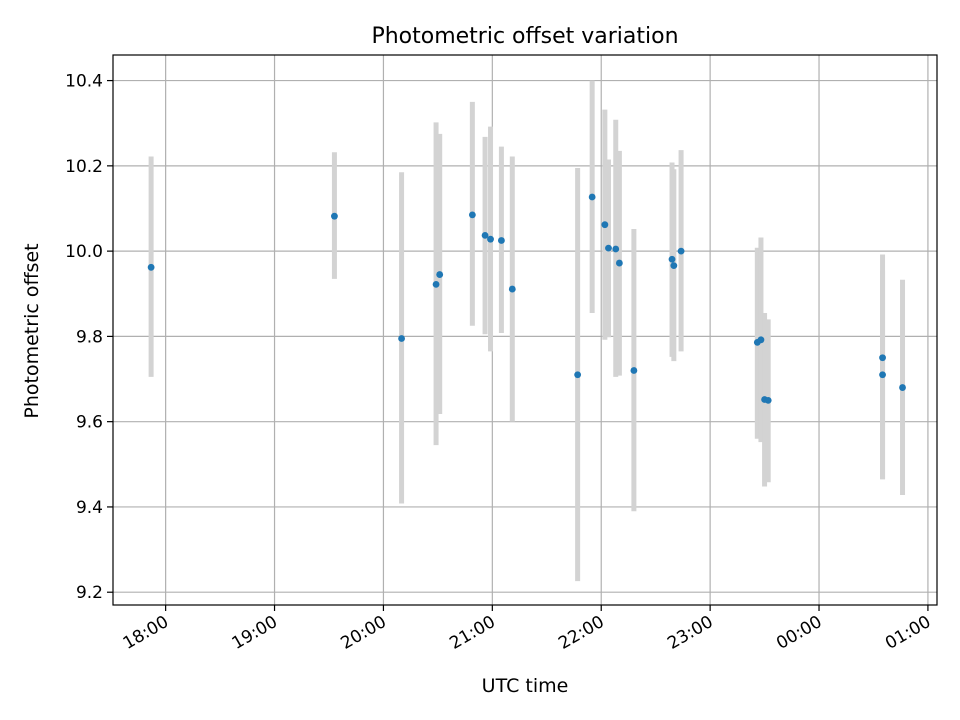  I want to click on x-tick-label: 01:00, so click(908, 633).